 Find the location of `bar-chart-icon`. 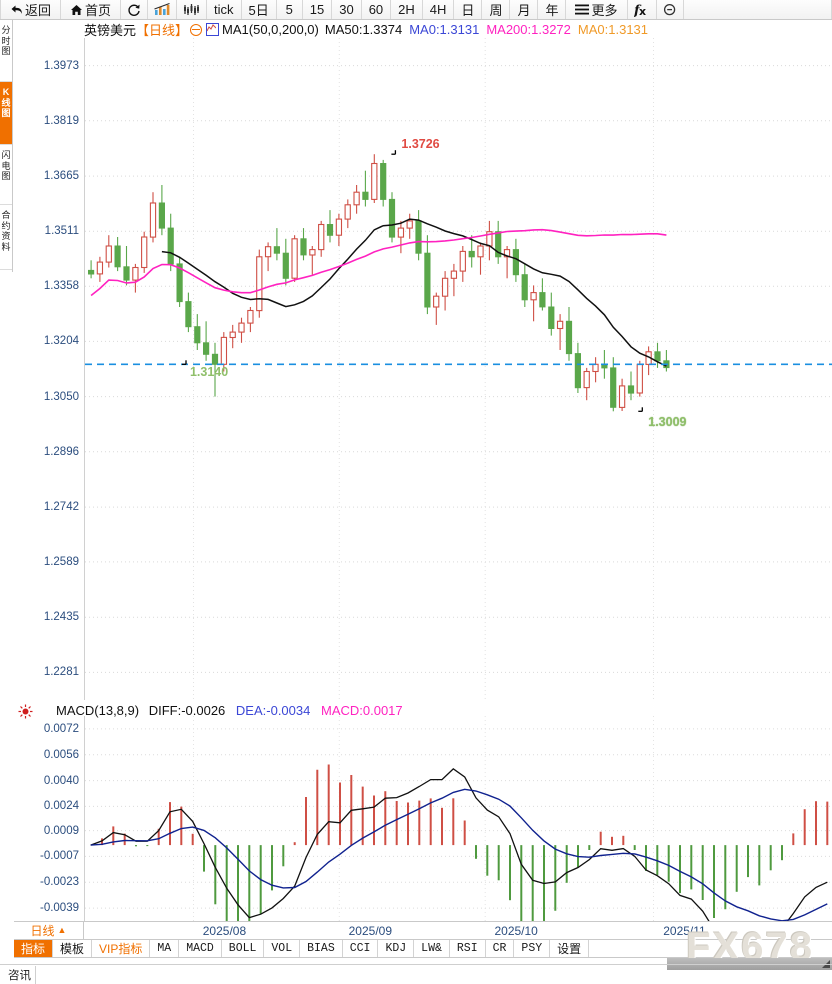

bar-chart-icon is located at coordinates (162, 9).